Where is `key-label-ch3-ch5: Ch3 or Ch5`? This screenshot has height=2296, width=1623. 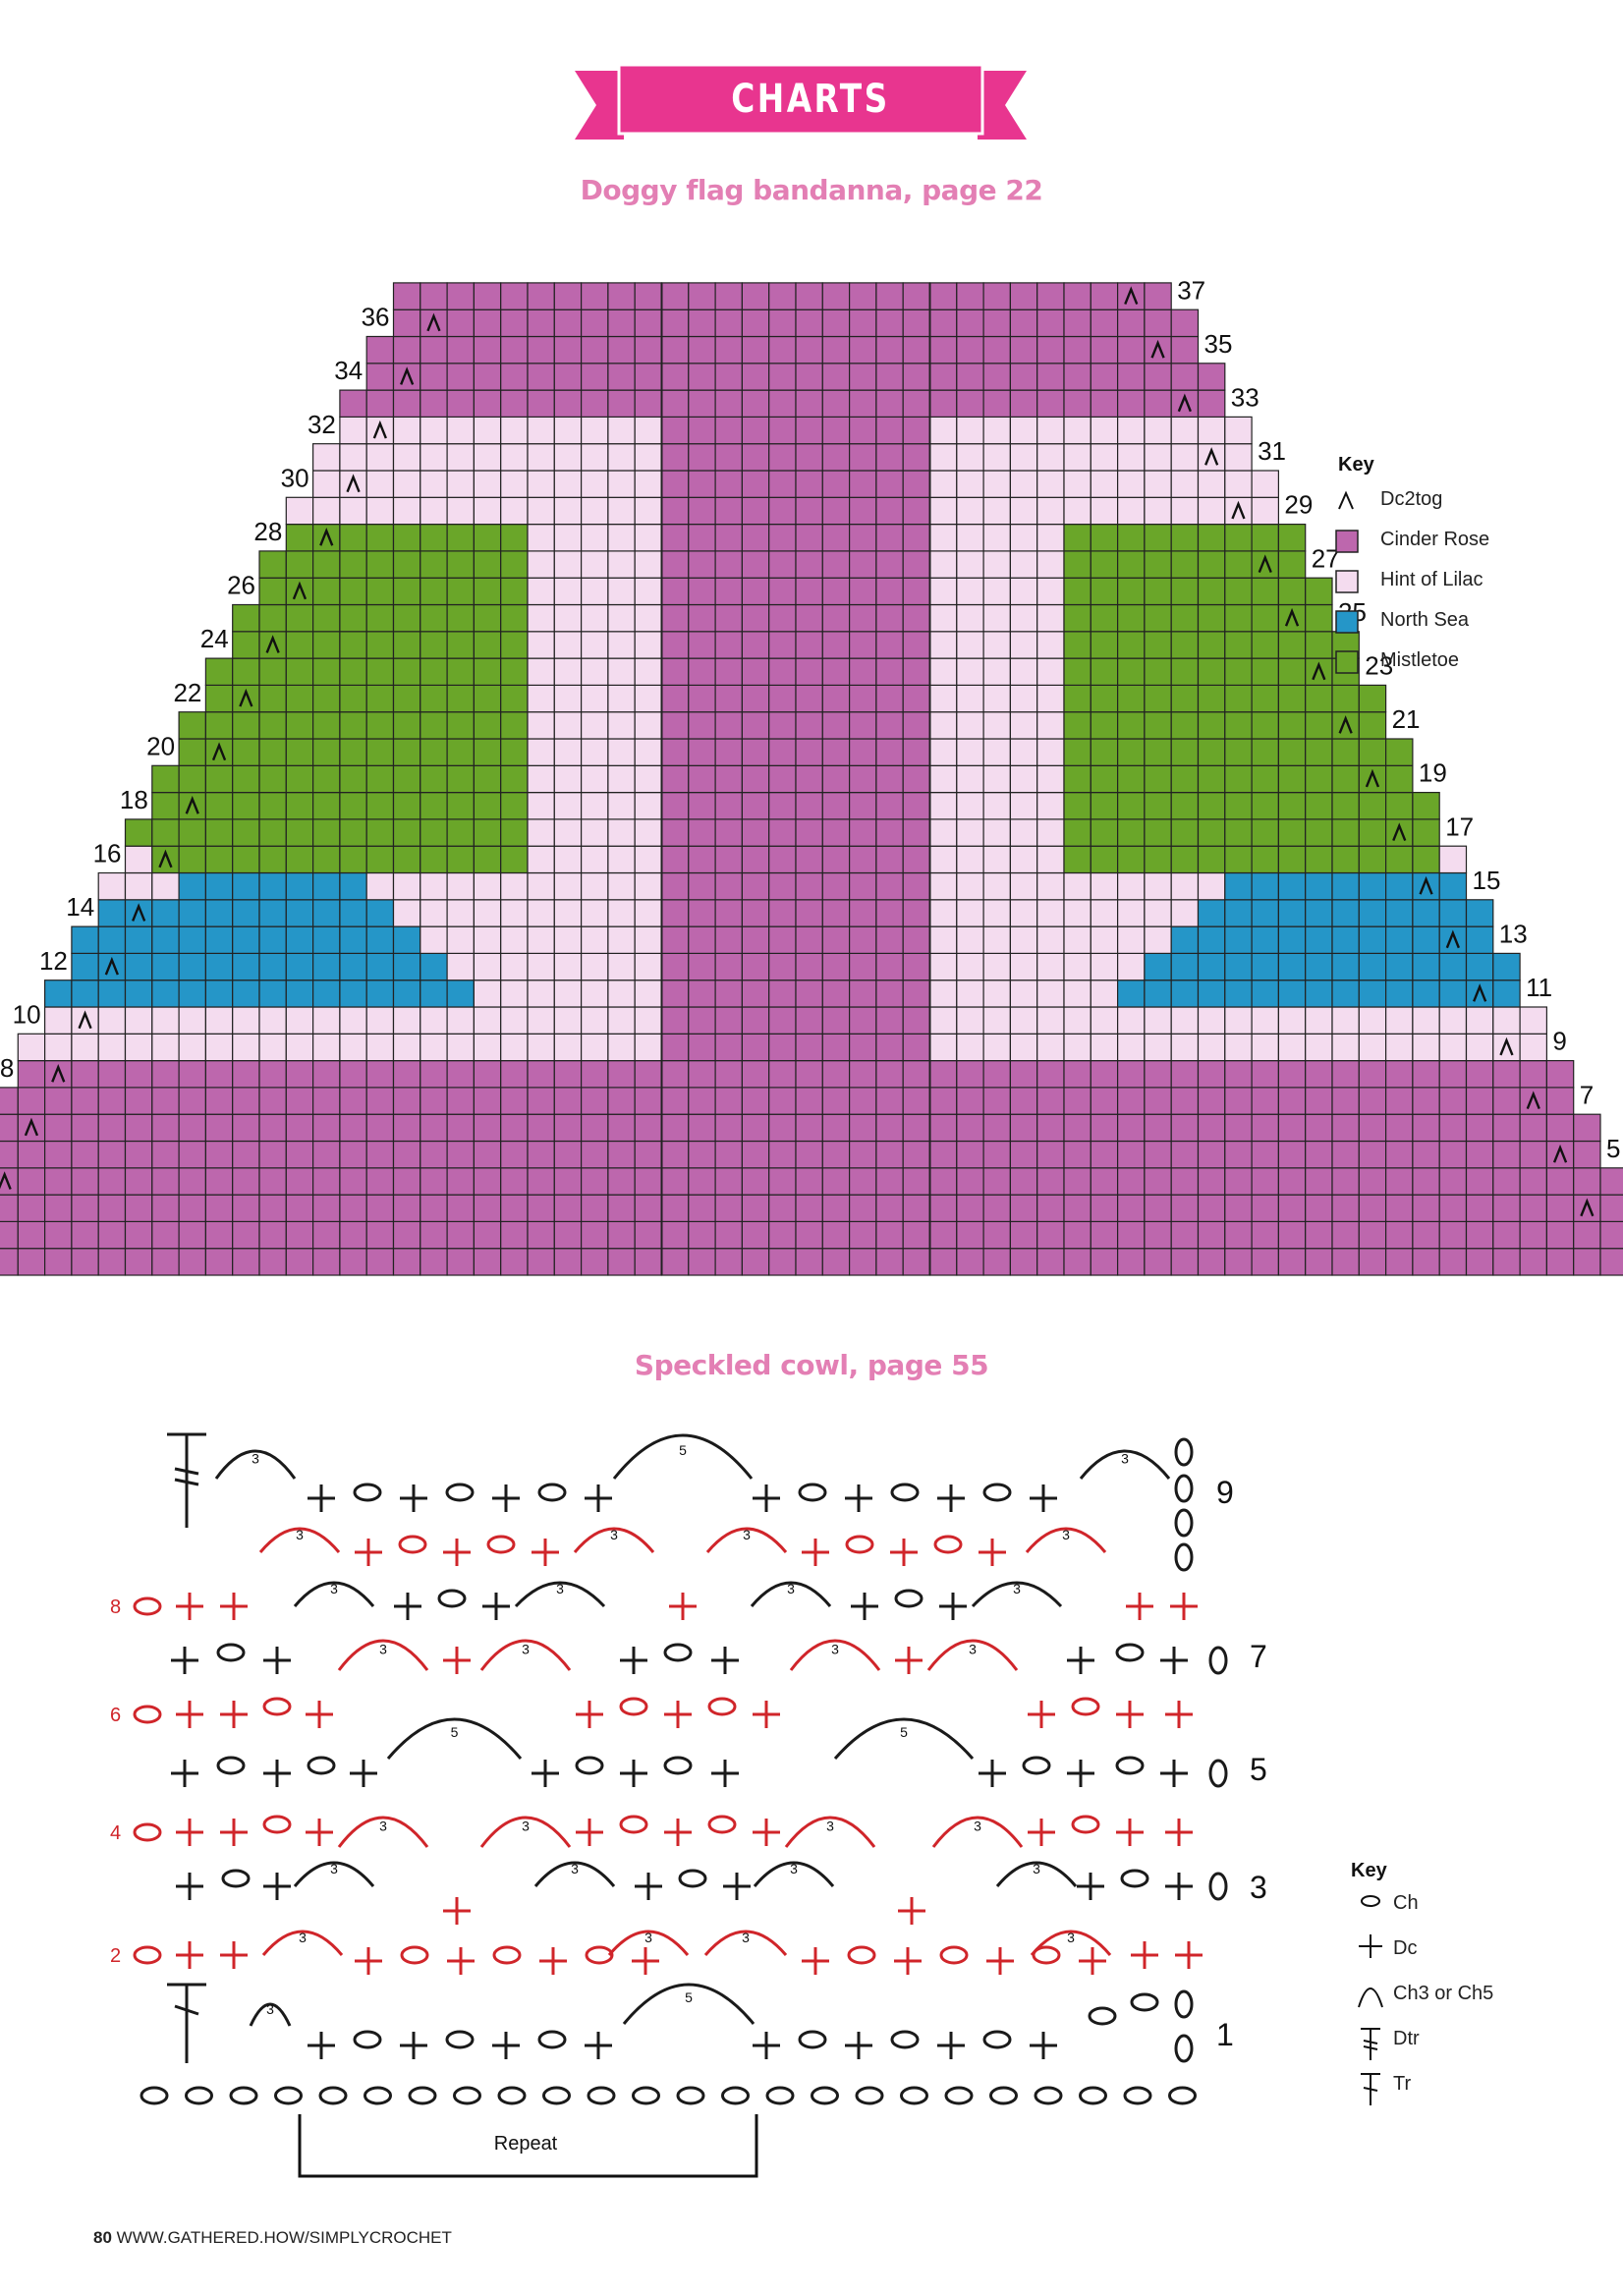 key-label-ch3-ch5: Ch3 or Ch5 is located at coordinates (1443, 1993).